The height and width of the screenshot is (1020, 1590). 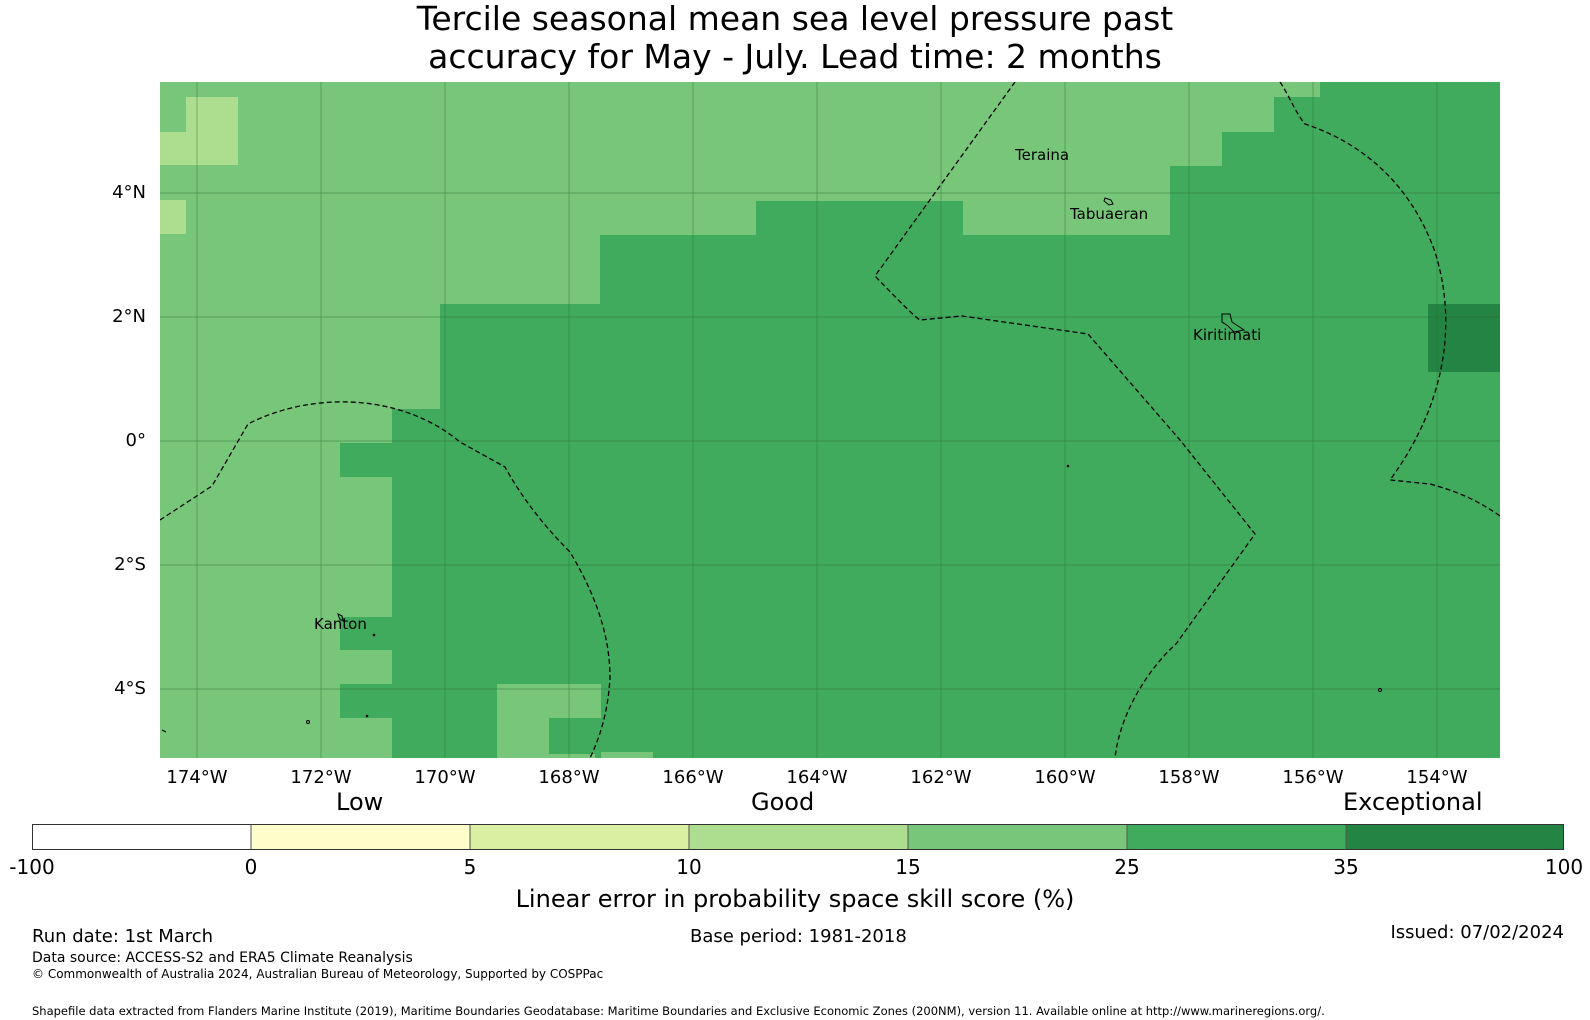 I want to click on lon-label-160w: 160°W, so click(x=1065, y=777).